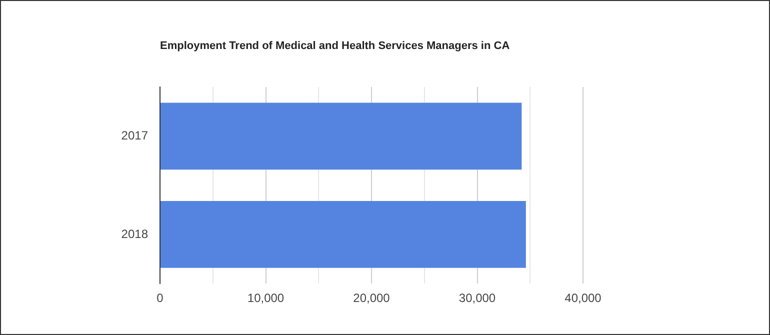 This screenshot has height=335, width=770. What do you see at coordinates (583, 298) in the screenshot?
I see `x-tick-label: 40,000` at bounding box center [583, 298].